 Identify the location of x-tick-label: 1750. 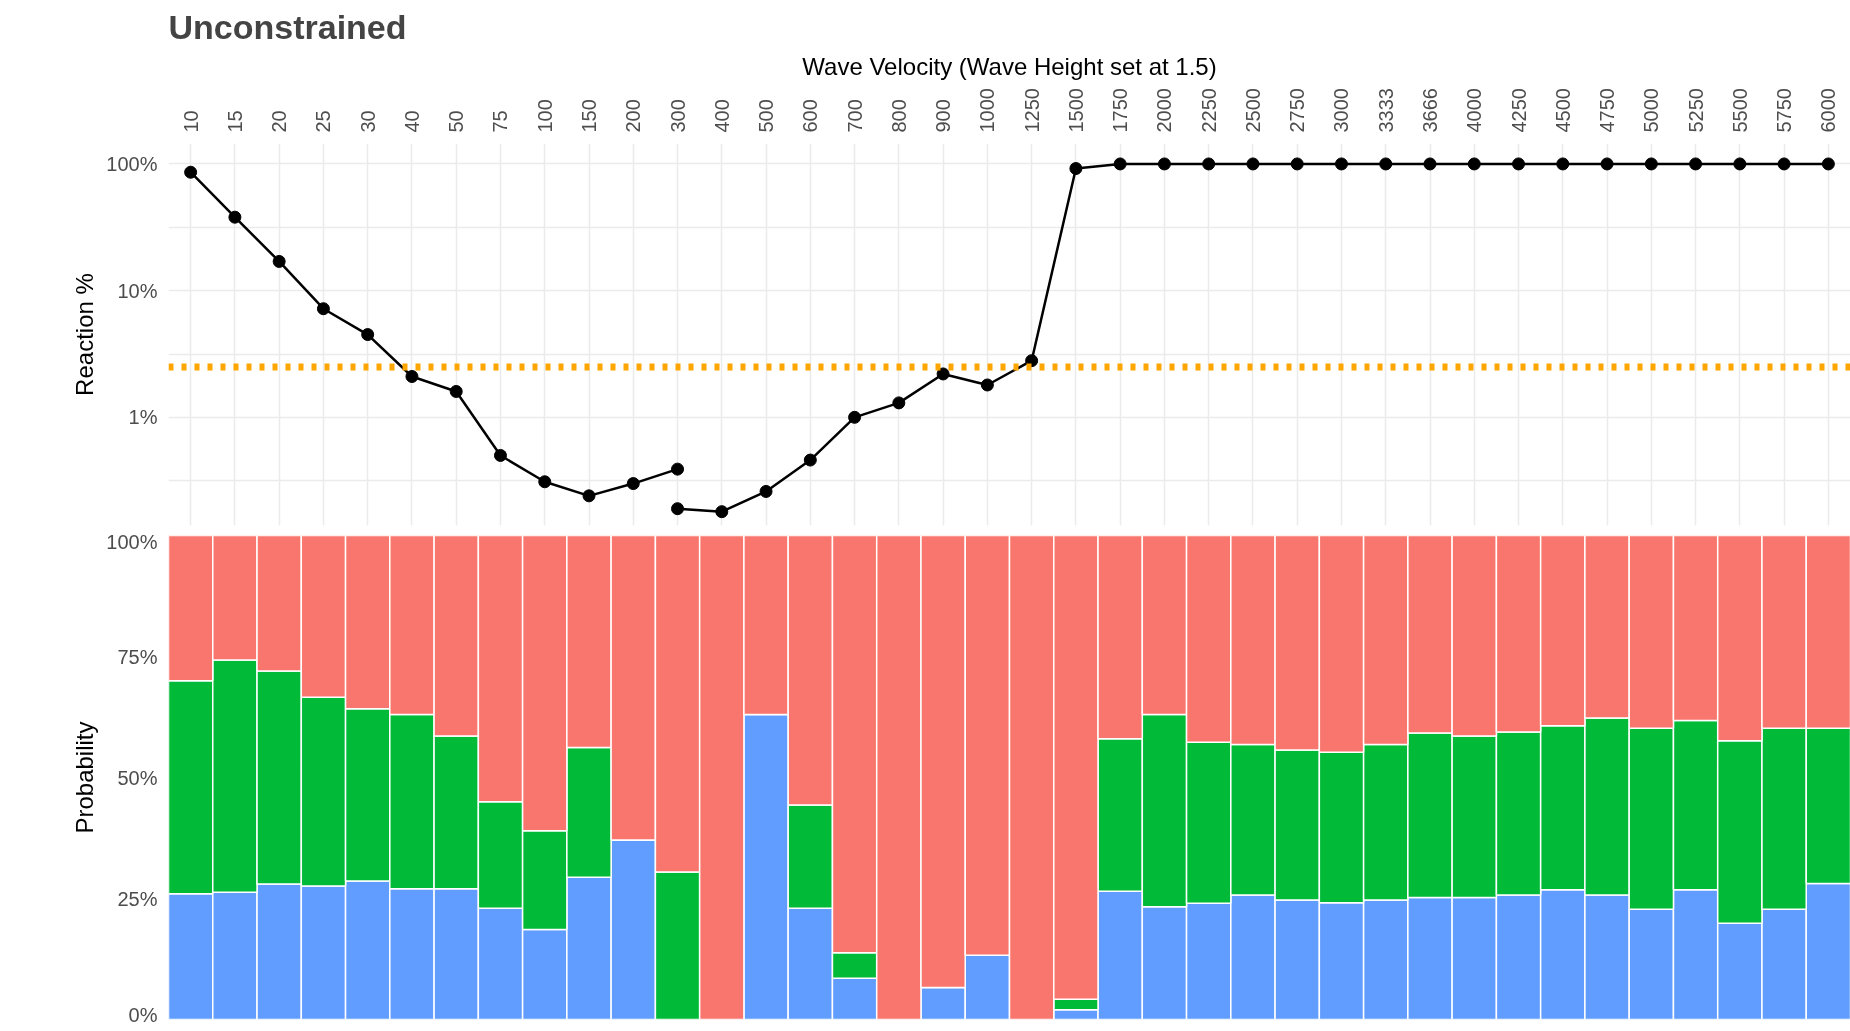
(1120, 110).